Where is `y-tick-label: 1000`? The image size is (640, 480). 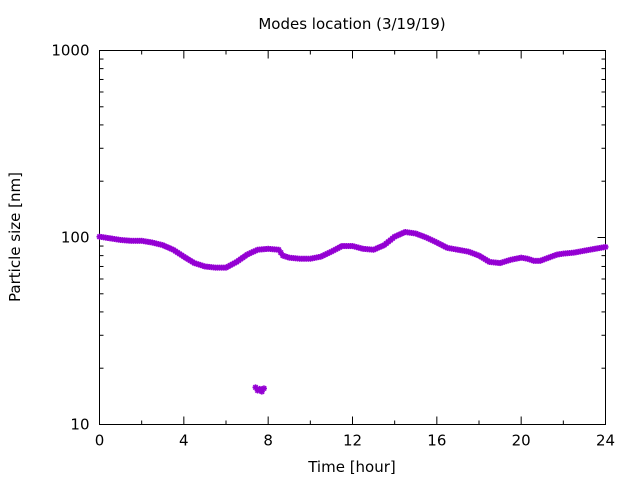 y-tick-label: 1000 is located at coordinates (70, 51).